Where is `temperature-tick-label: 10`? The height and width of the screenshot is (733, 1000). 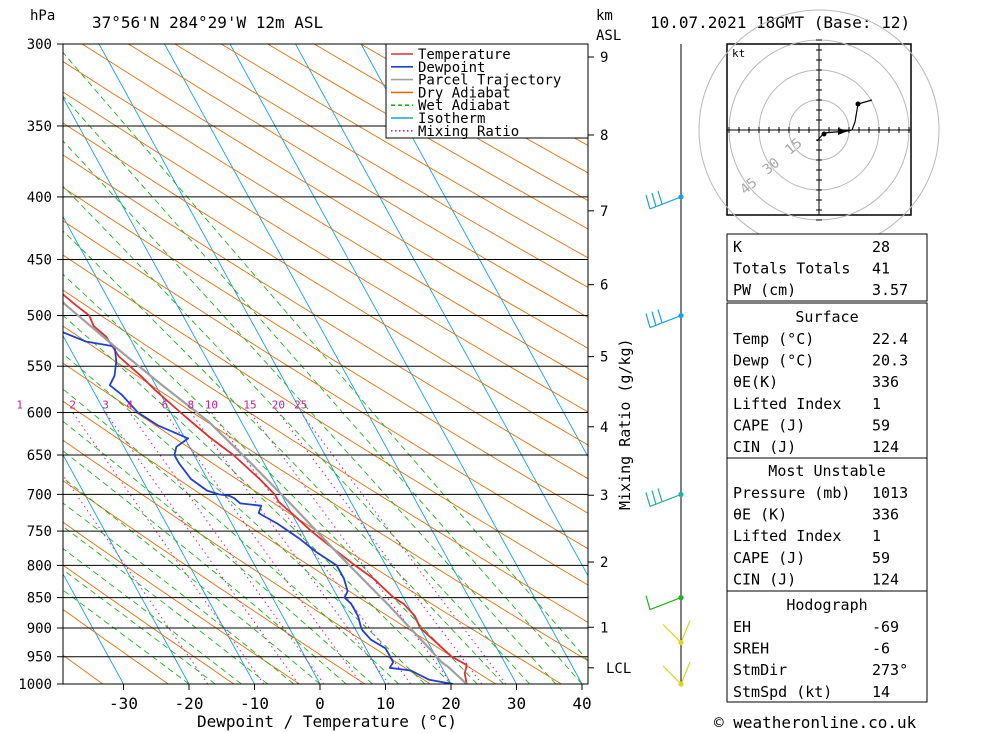
temperature-tick-label: 10 is located at coordinates (385, 703).